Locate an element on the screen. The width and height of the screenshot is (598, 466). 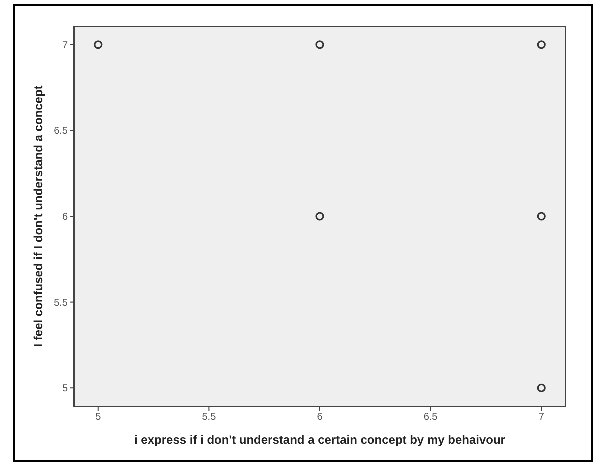
y-tick-label: 6.5 is located at coordinates (61, 132).